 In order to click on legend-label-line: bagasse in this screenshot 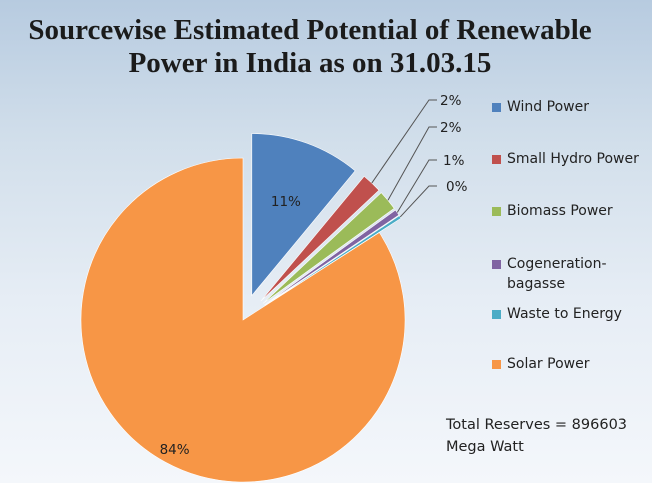, I will do `click(536, 284)`.